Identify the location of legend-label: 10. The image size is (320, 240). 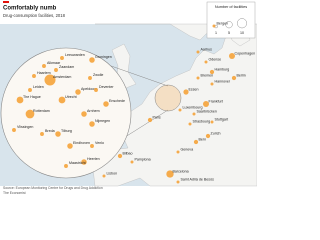
(242, 33).